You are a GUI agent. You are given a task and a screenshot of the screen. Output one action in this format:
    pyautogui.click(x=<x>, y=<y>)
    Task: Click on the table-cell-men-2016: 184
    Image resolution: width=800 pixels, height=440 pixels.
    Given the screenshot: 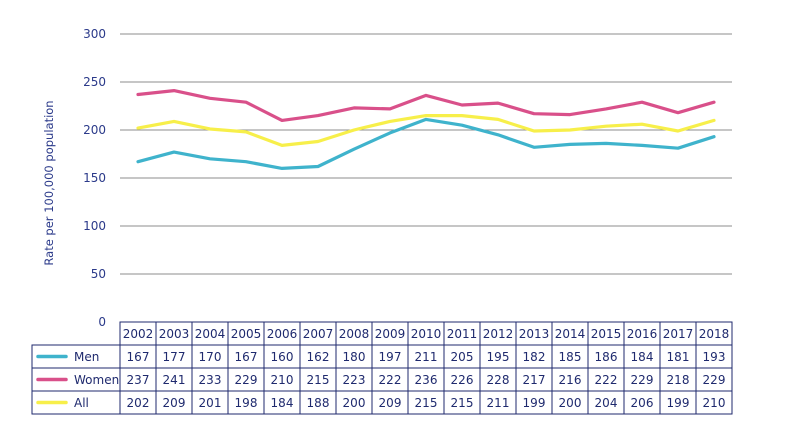 What is the action you would take?
    pyautogui.click(x=642, y=357)
    